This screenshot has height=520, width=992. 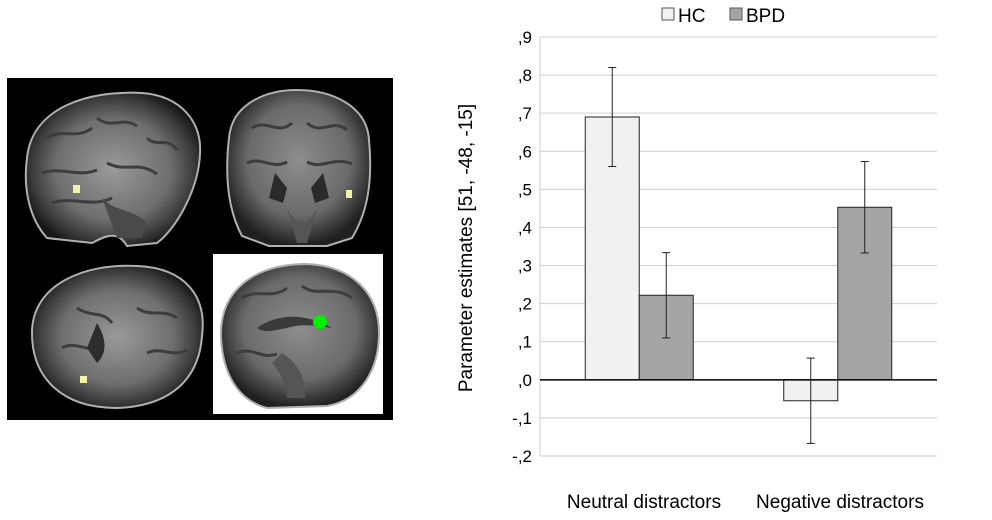 What do you see at coordinates (525, 342) in the screenshot?
I see `y-tick-label: ,1` at bounding box center [525, 342].